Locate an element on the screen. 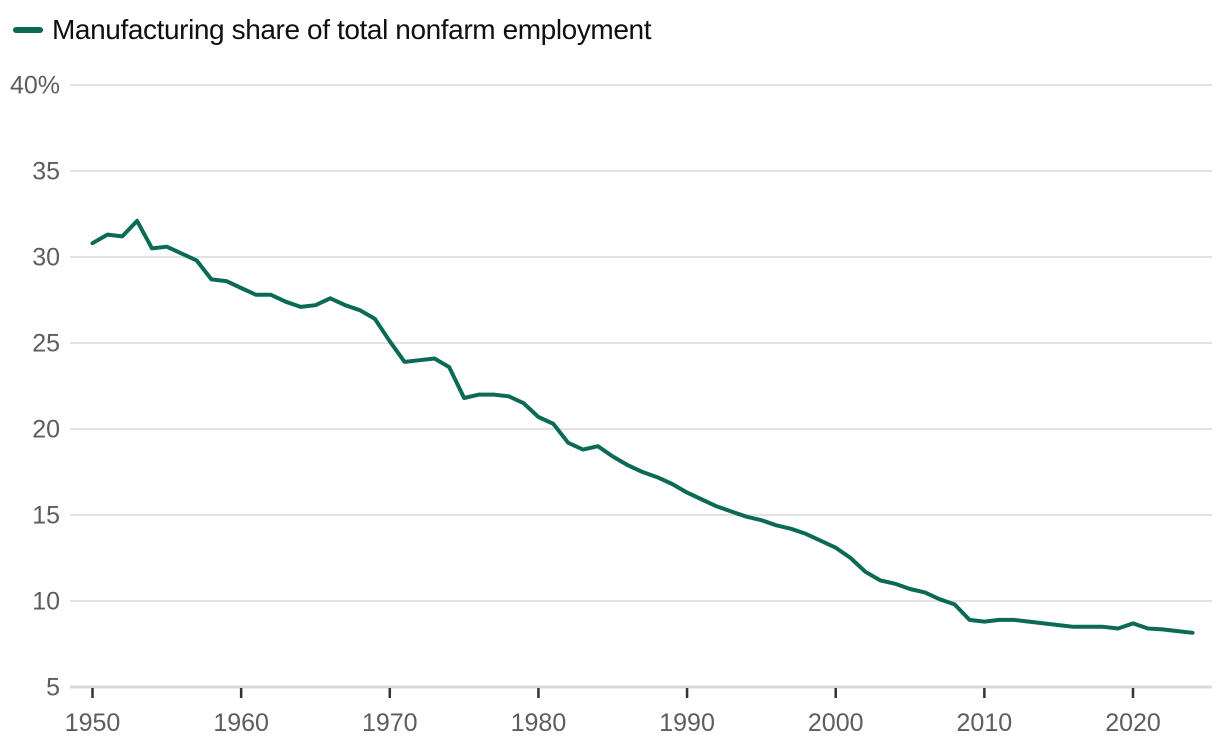 The width and height of the screenshot is (1220, 750). y-axis-label: 20 is located at coordinates (46, 430).